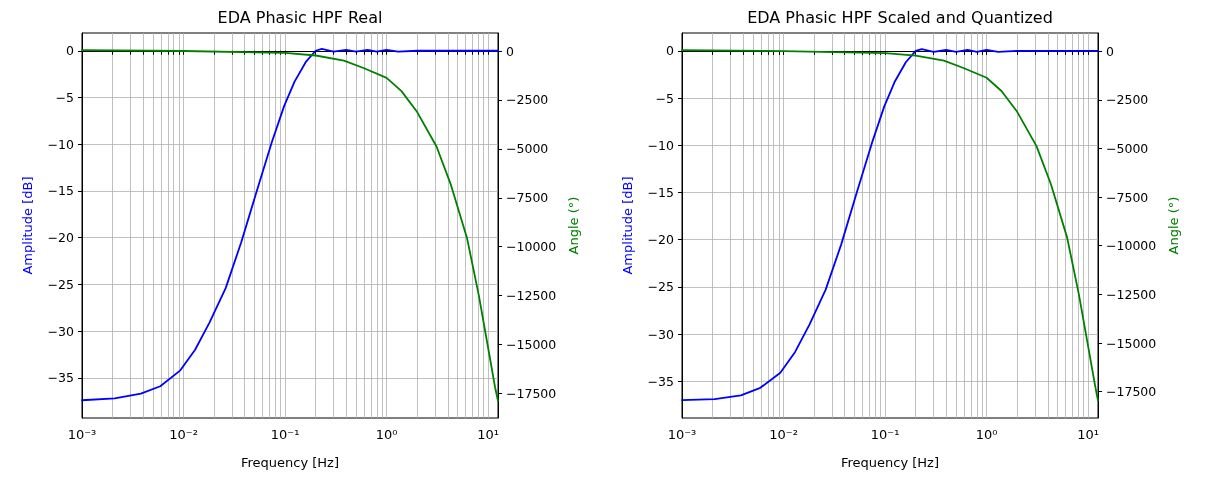 The height and width of the screenshot is (482, 1205). What do you see at coordinates (900, 17) in the screenshot?
I see `chart-title: EDA Phasic HPF Scaled and Quantized` at bounding box center [900, 17].